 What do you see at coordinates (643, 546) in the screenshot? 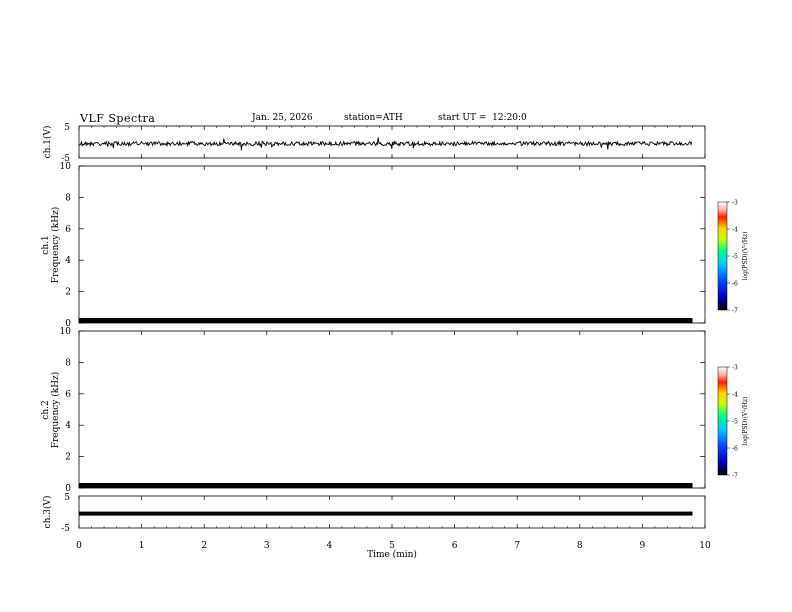
I see `x-tick-label: 9` at bounding box center [643, 546].